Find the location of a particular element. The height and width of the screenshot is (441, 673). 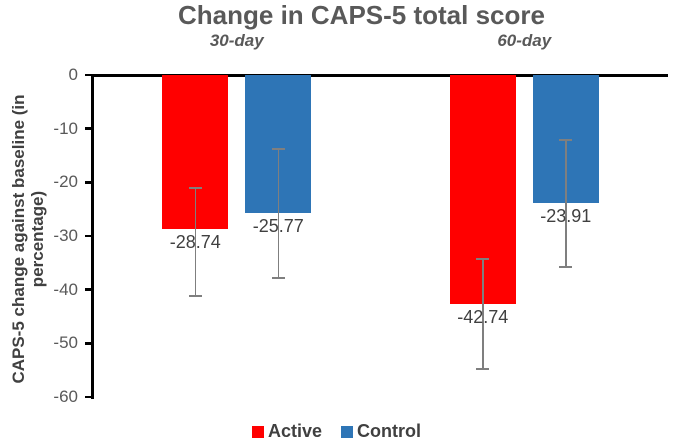

data-label-active-60-day: -42.74 is located at coordinates (483, 317).